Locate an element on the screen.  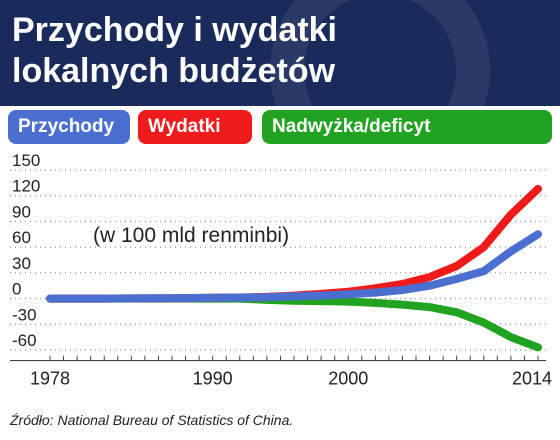
y-tick-label: -60 is located at coordinates (24, 340).